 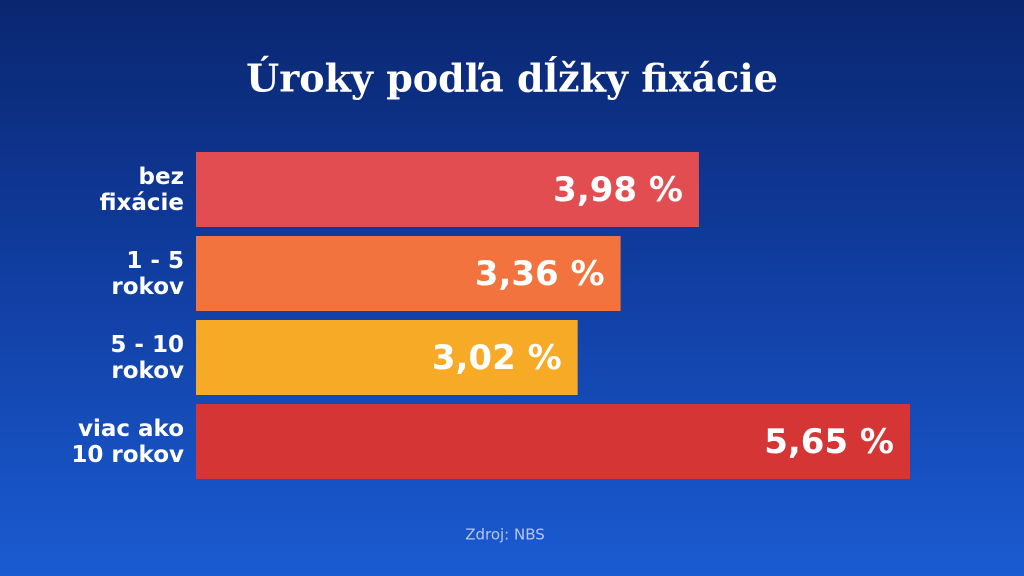 What do you see at coordinates (829, 442) in the screenshot?
I see `value-label: 5,65 %` at bounding box center [829, 442].